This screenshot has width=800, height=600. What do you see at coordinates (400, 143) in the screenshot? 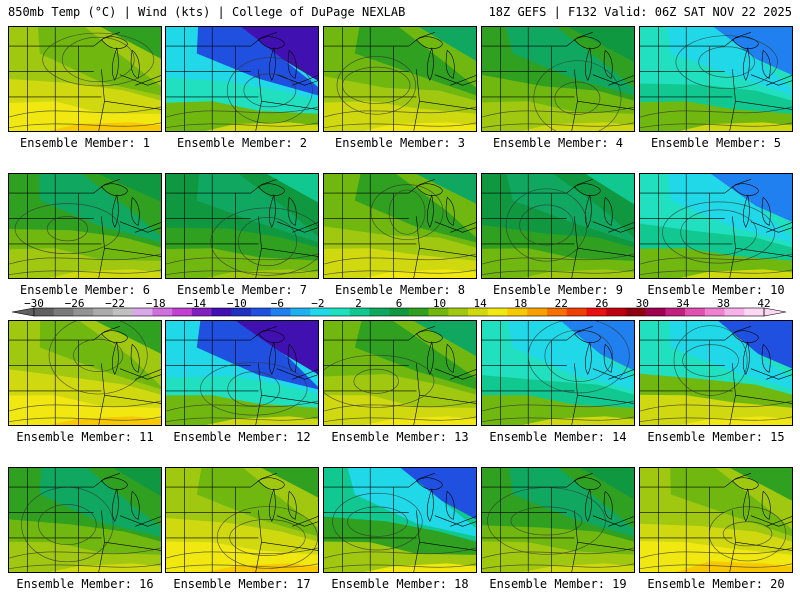
I see `panel-label: Ensemble Member: 3` at bounding box center [400, 143].